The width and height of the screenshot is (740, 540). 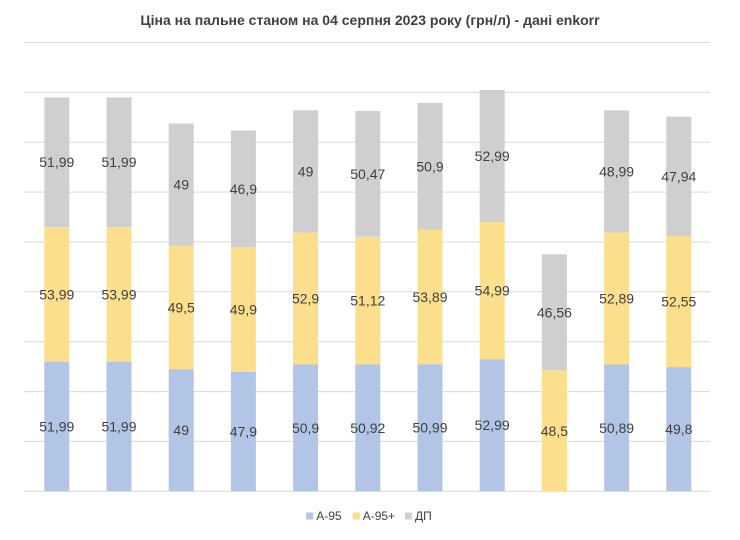 What do you see at coordinates (616, 299) in the screenshot?
I see `svg-text: 52,89` at bounding box center [616, 299].